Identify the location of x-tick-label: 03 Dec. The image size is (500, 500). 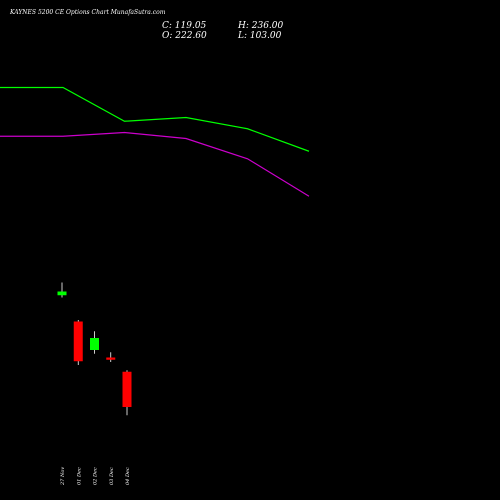
(112, 476).